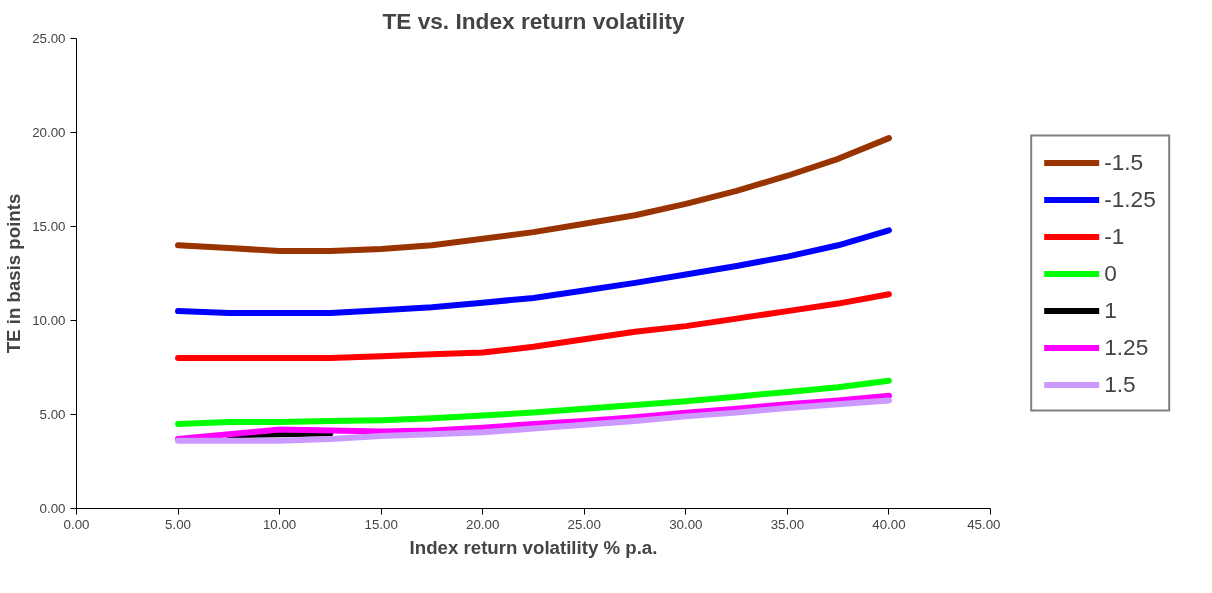 The image size is (1212, 593). What do you see at coordinates (483, 524) in the screenshot?
I see `x-tick-label: 20.00` at bounding box center [483, 524].